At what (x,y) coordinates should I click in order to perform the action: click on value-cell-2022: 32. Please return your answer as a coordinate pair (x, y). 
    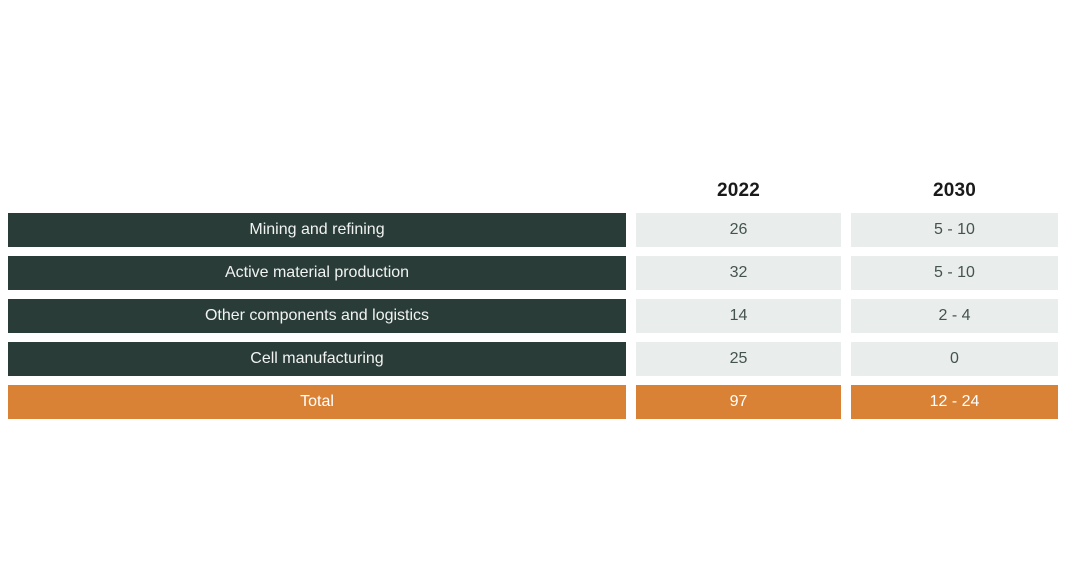
    Looking at the image, I should click on (738, 273).